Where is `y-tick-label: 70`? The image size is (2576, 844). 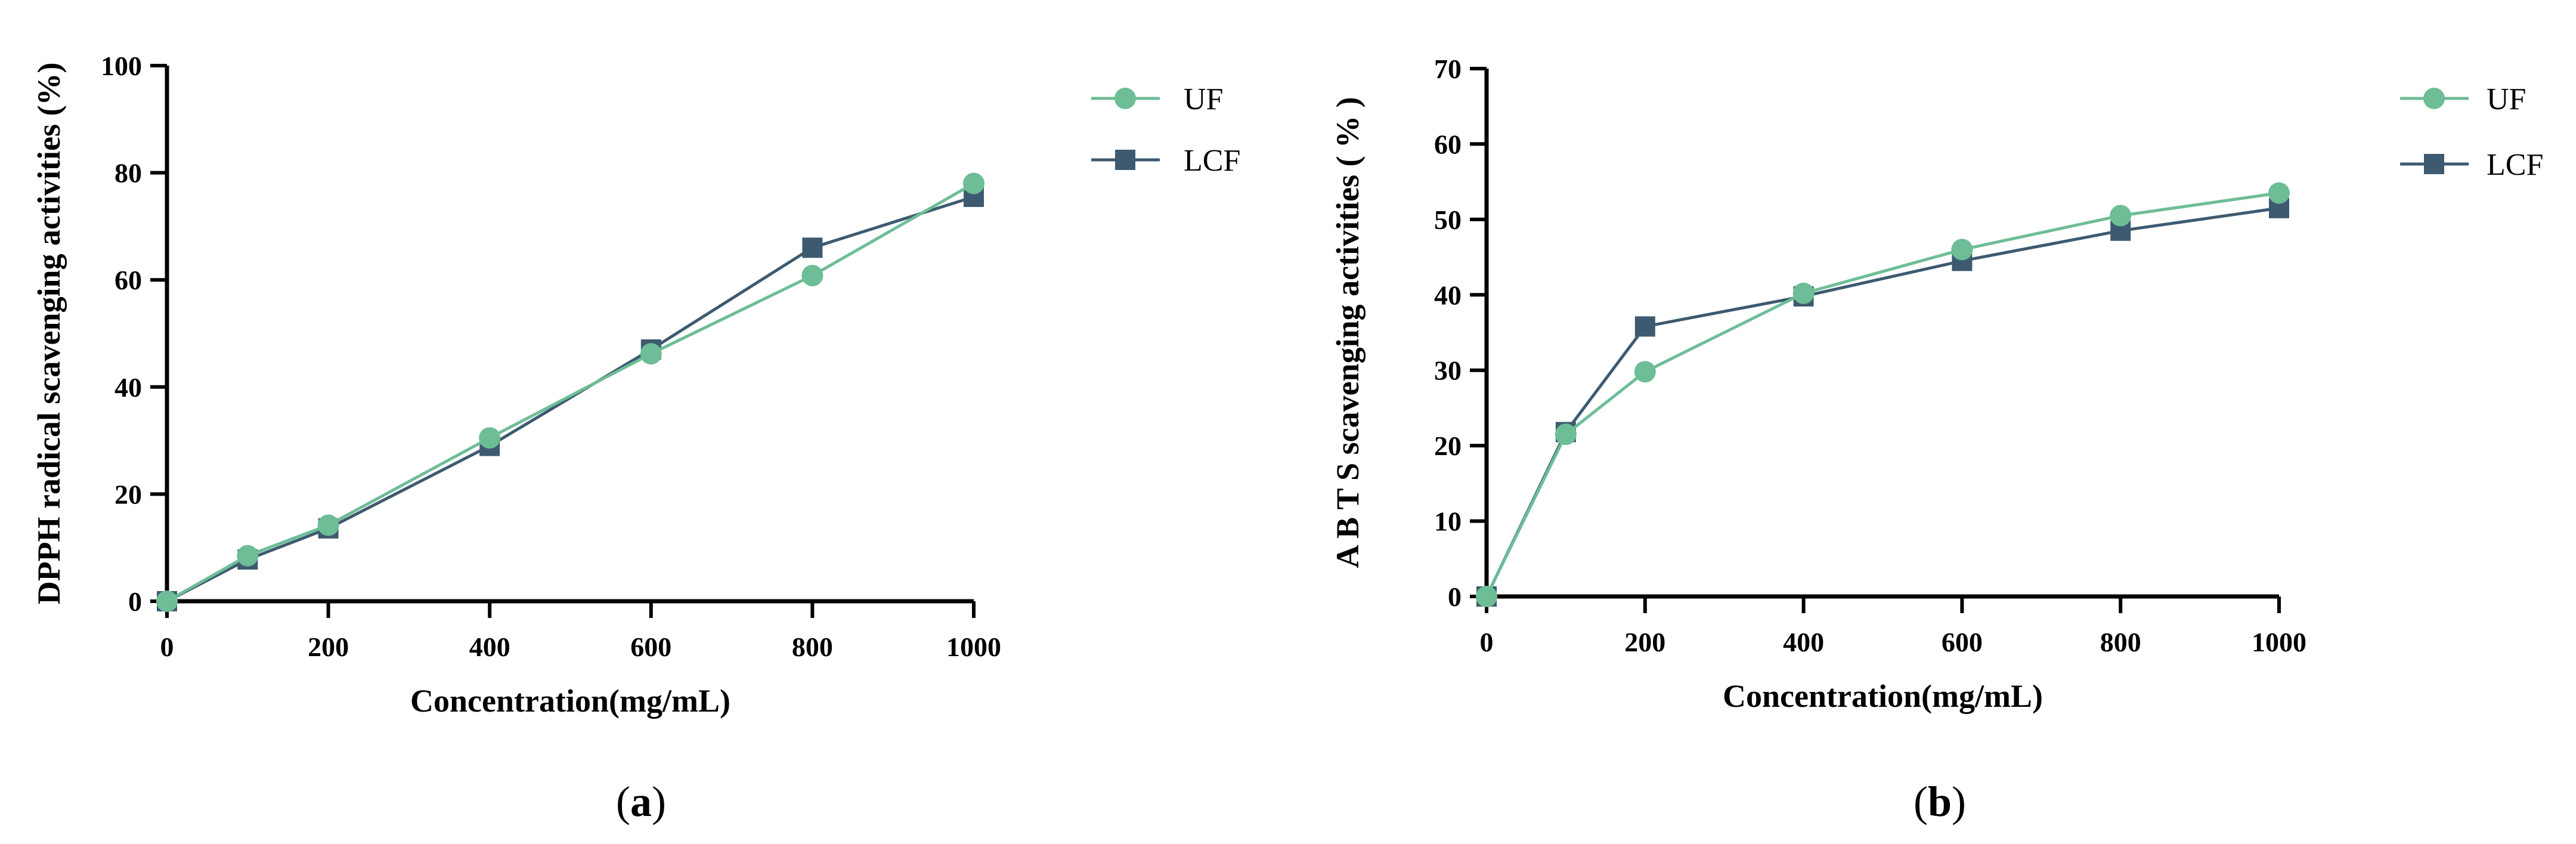 y-tick-label: 70 is located at coordinates (1448, 69).